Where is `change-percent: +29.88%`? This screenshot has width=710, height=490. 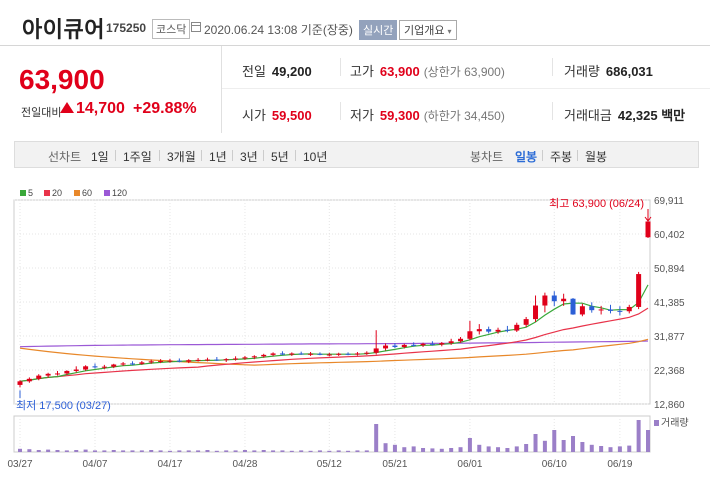 change-percent: +29.88% is located at coordinates (165, 108).